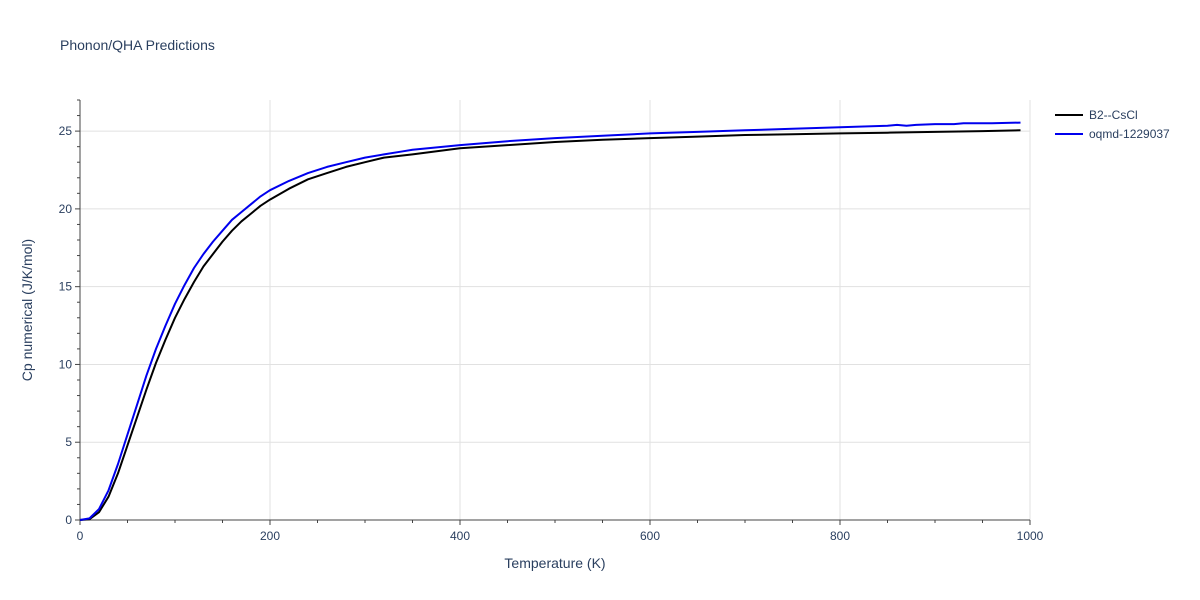 The width and height of the screenshot is (1200, 600). Describe the element at coordinates (460, 536) in the screenshot. I see `x-tick-label: 400` at that location.